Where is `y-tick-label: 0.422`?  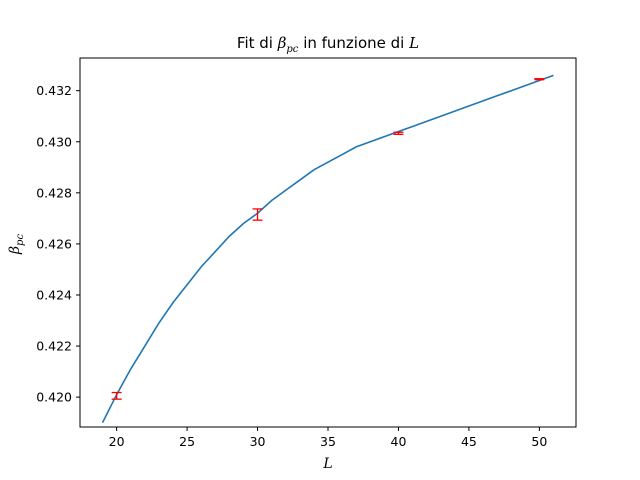 y-tick-label: 0.422 is located at coordinates (54, 346).